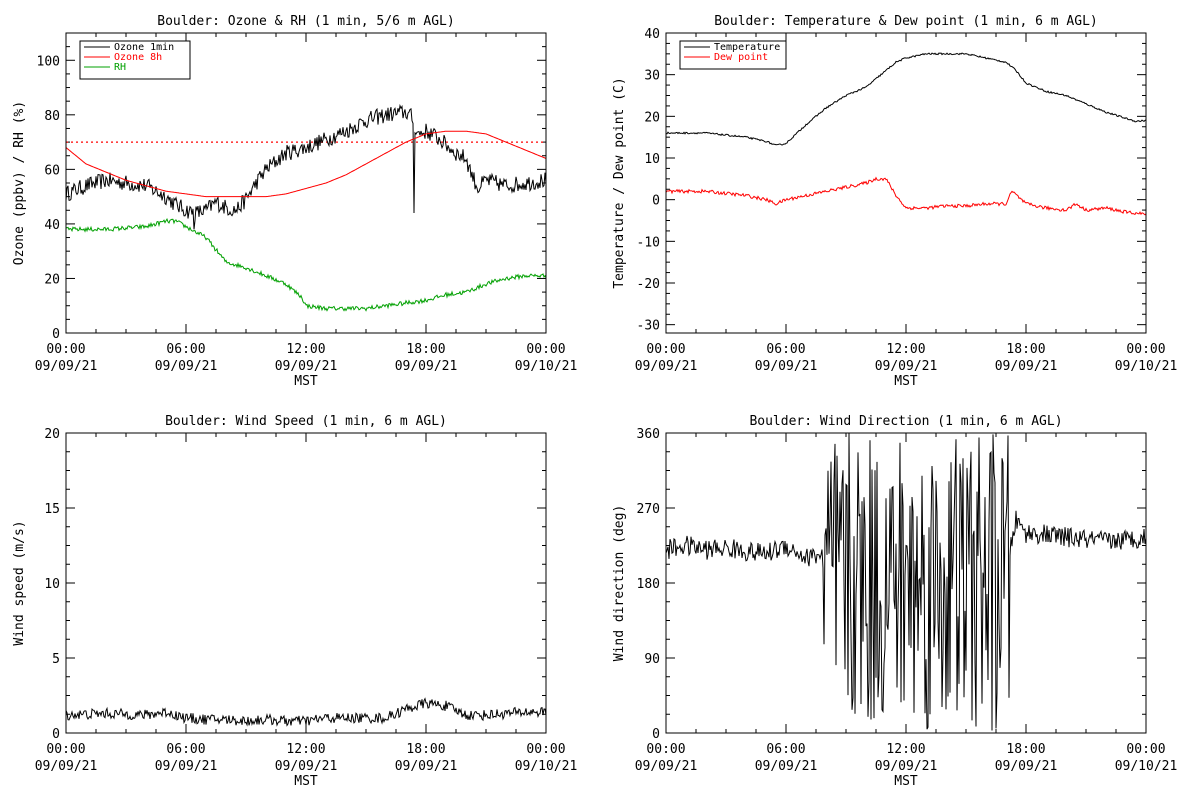 The image size is (1200, 800). Describe the element at coordinates (619, 583) in the screenshot. I see `y-axis-label: Wind direction (deg)` at that location.